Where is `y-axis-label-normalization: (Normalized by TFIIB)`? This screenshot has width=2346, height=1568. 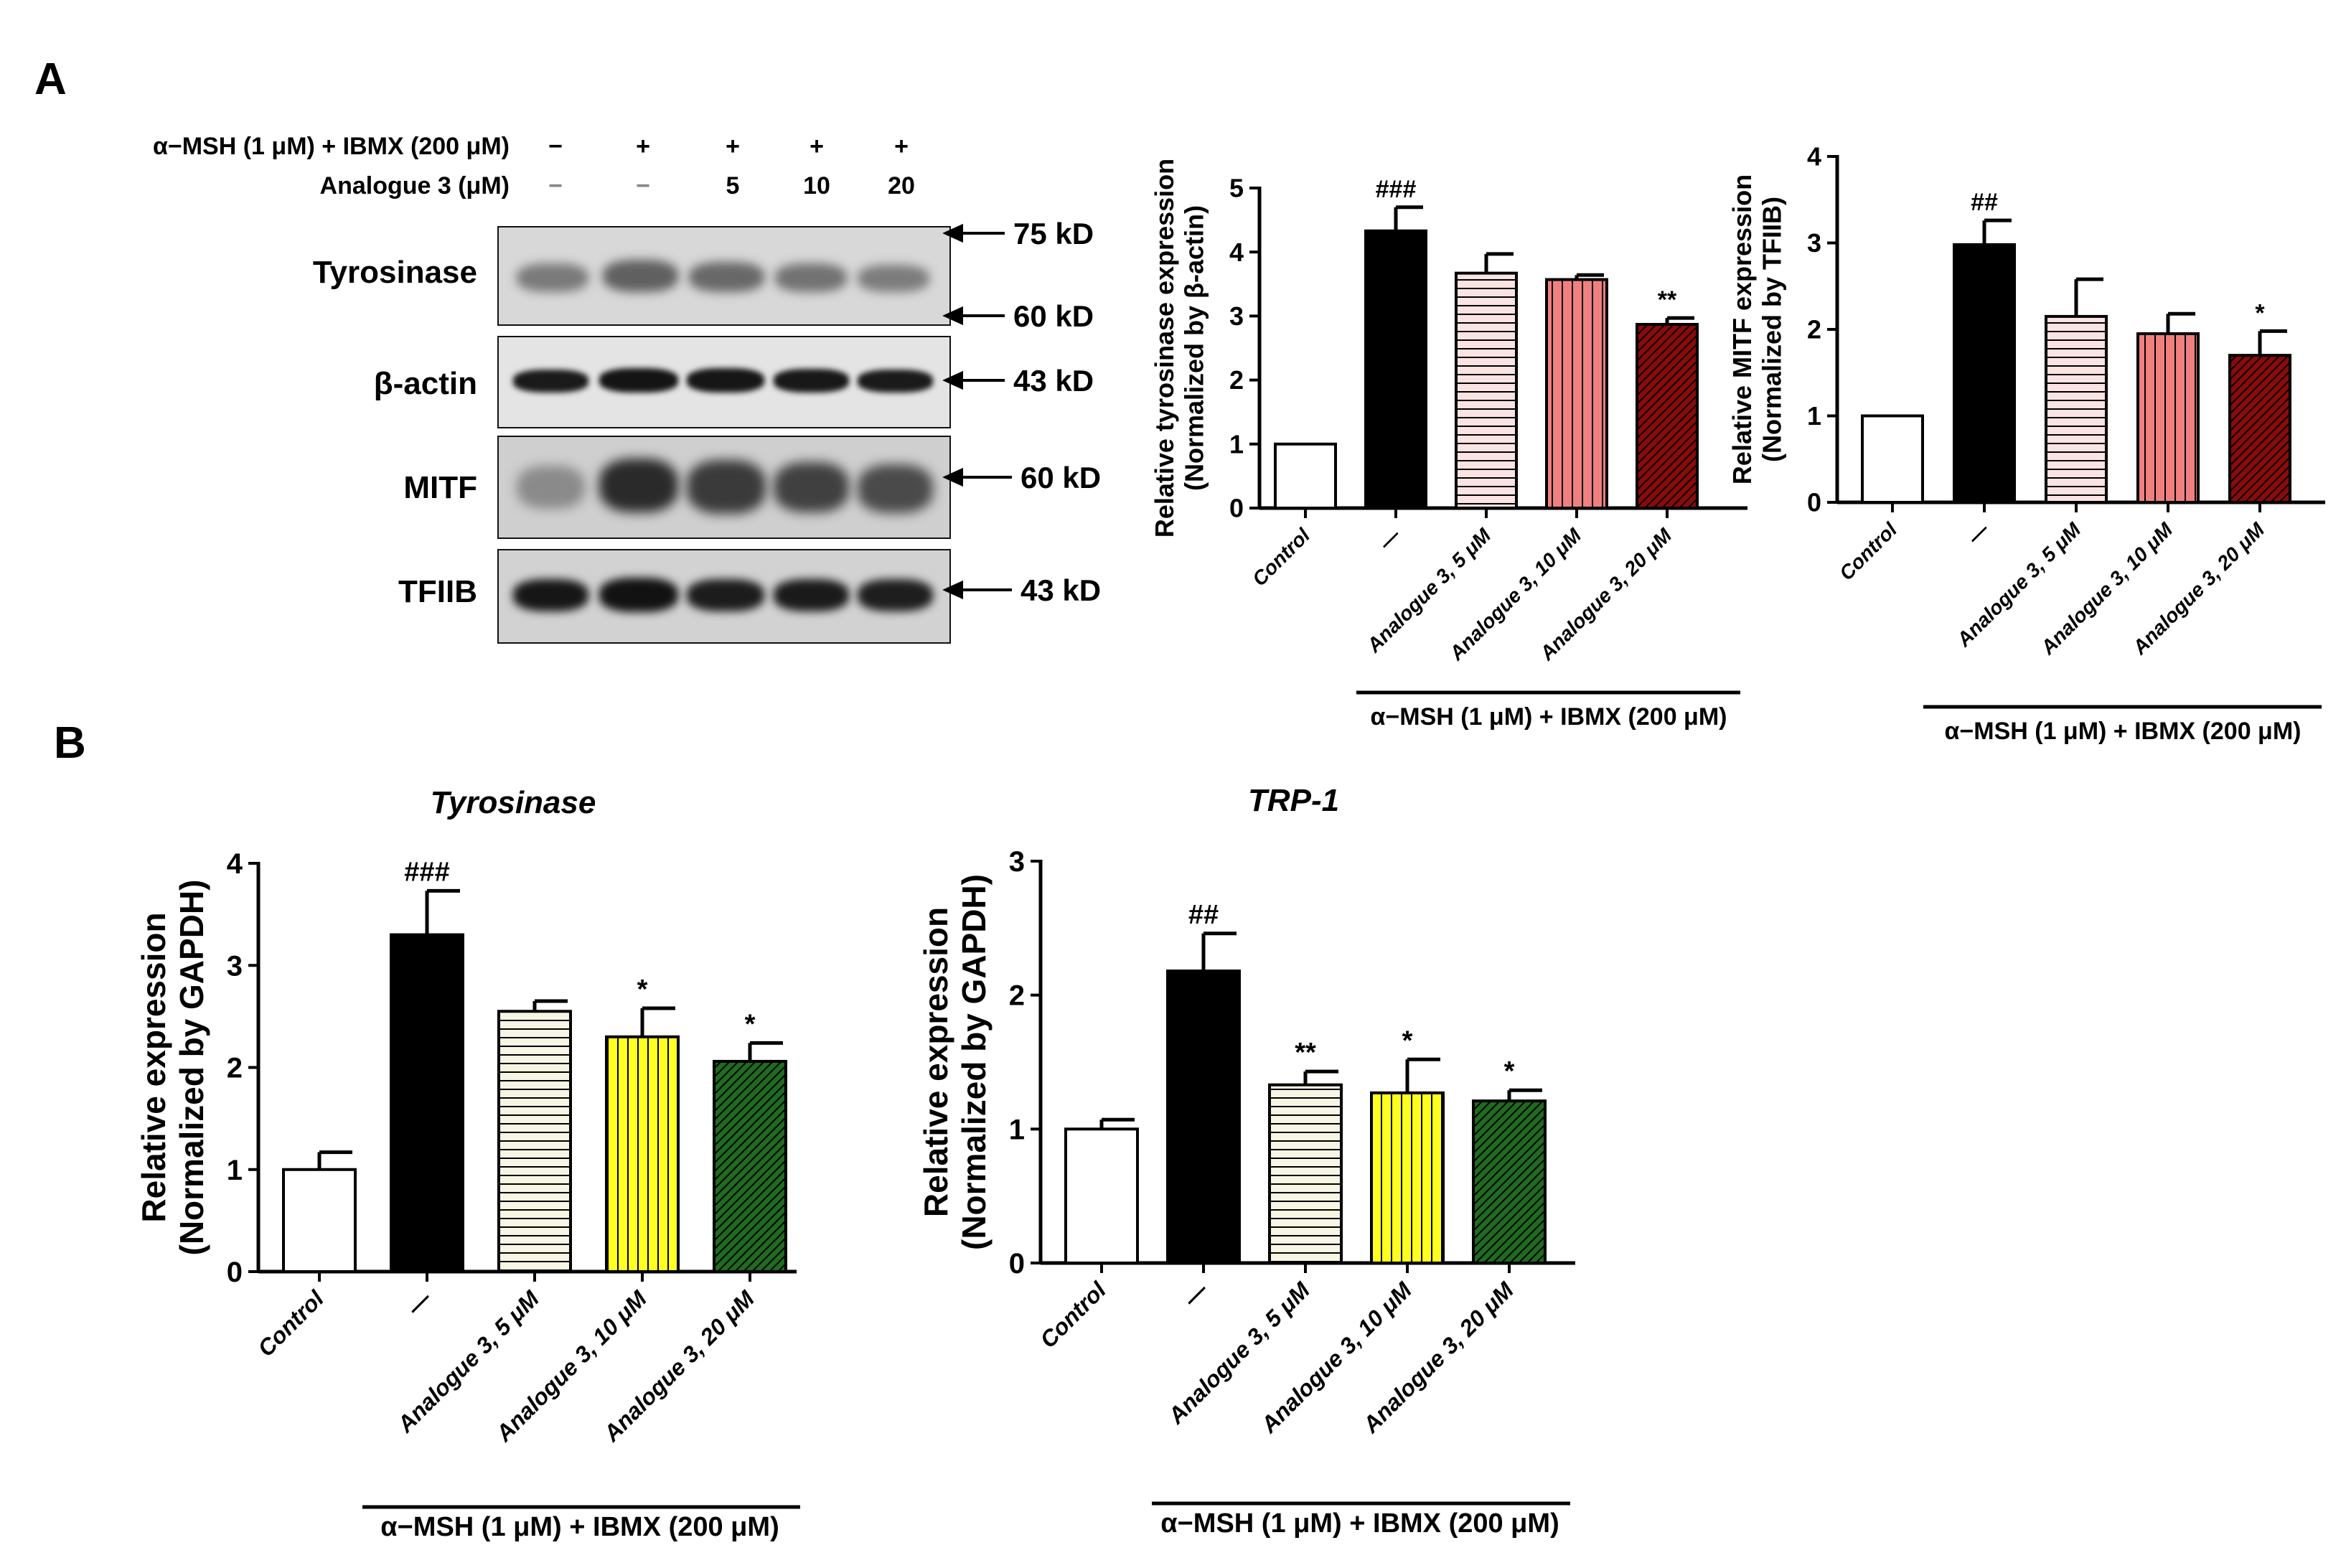
y-axis-label-normalization: (Normalized by TFIIB) is located at coordinates (1771, 329).